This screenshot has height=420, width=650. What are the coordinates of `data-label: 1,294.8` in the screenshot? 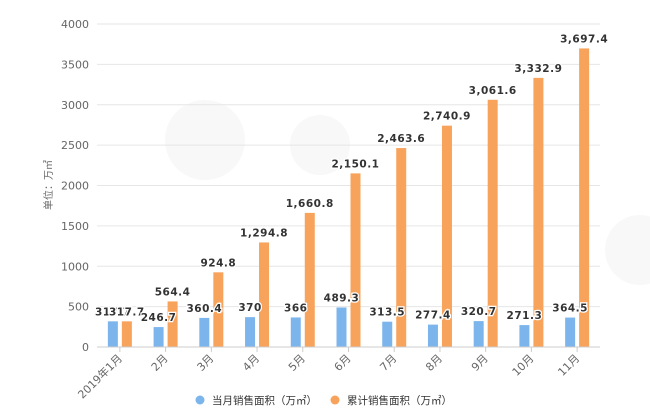 It's located at (264, 233).